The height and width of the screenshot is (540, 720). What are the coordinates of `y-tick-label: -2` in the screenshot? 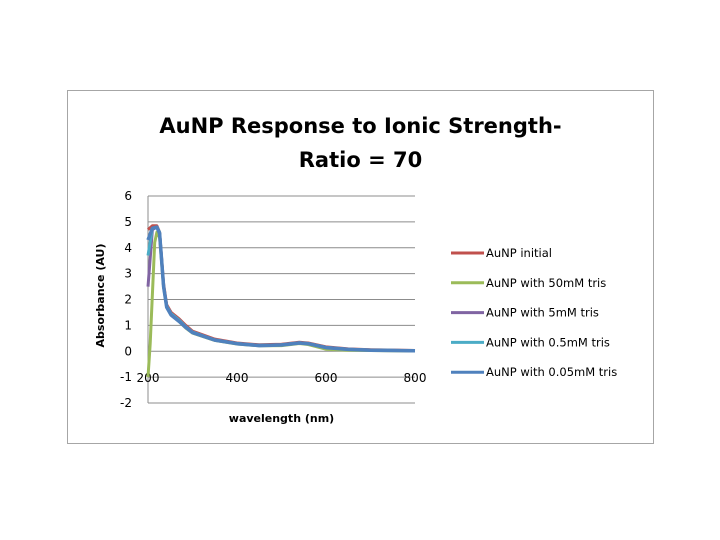 It's located at (126, 403).